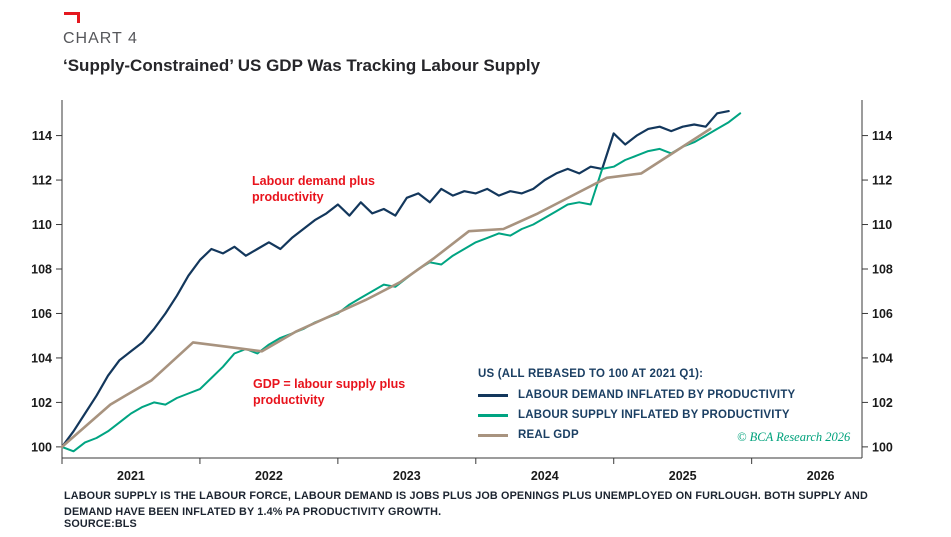 The width and height of the screenshot is (951, 537). Describe the element at coordinates (493, 395) in the screenshot. I see `labour-demand-line-swatch` at that location.